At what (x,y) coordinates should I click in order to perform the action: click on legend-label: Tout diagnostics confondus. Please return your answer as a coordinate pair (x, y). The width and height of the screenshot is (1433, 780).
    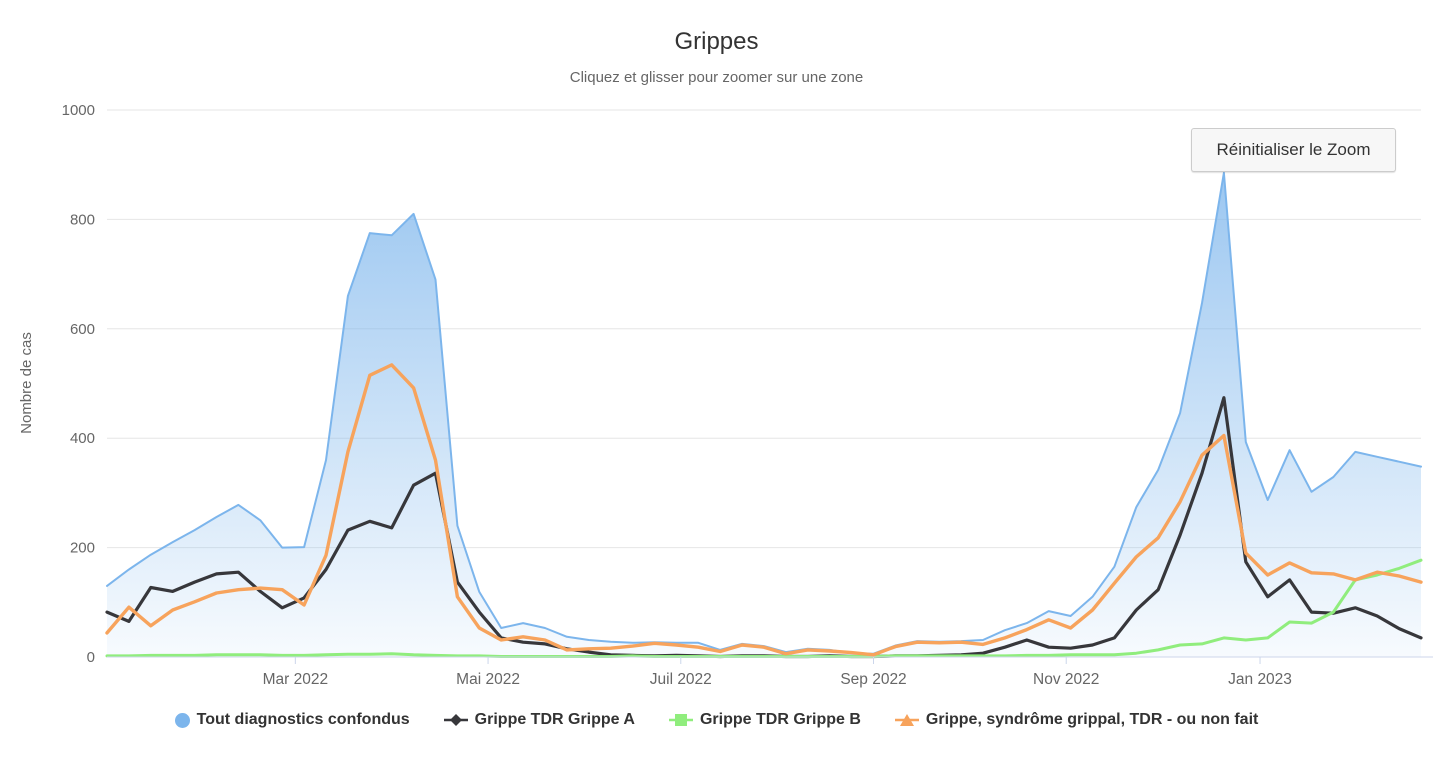
    Looking at the image, I should click on (303, 719).